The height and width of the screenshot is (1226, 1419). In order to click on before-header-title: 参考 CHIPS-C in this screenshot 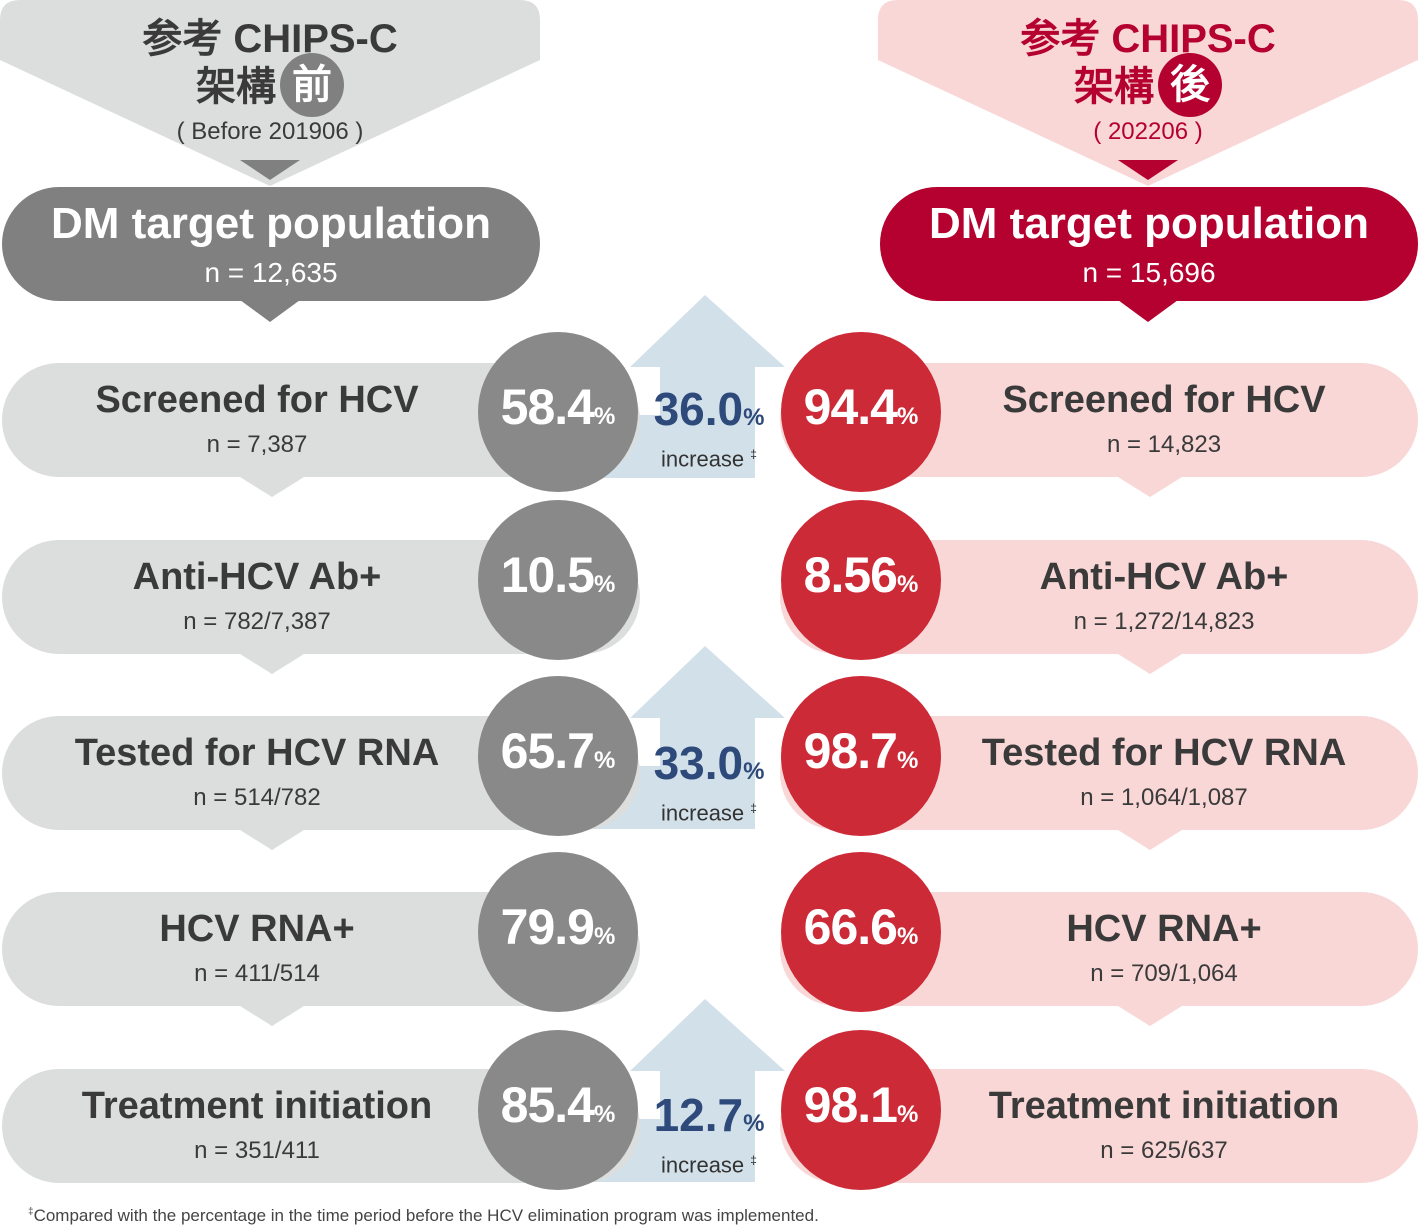, I will do `click(270, 39)`.